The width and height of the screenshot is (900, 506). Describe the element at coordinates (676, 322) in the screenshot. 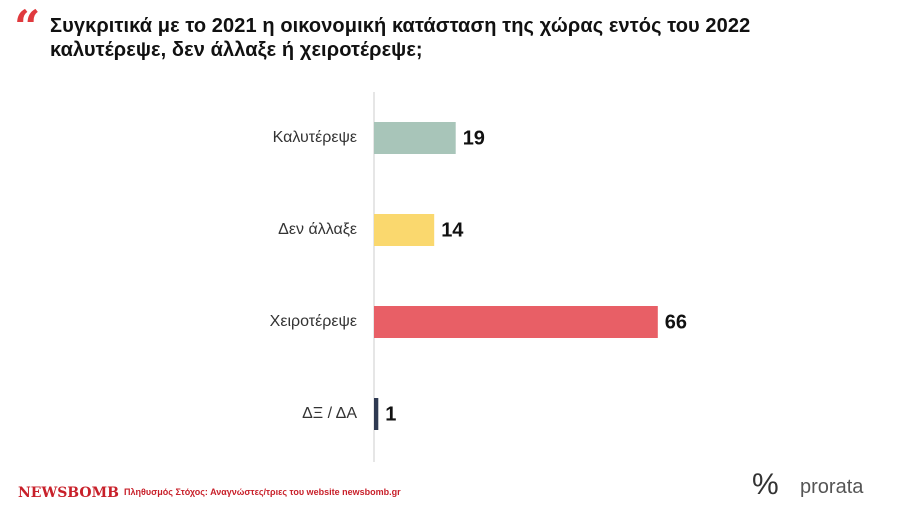

I see `value-label: 66` at that location.